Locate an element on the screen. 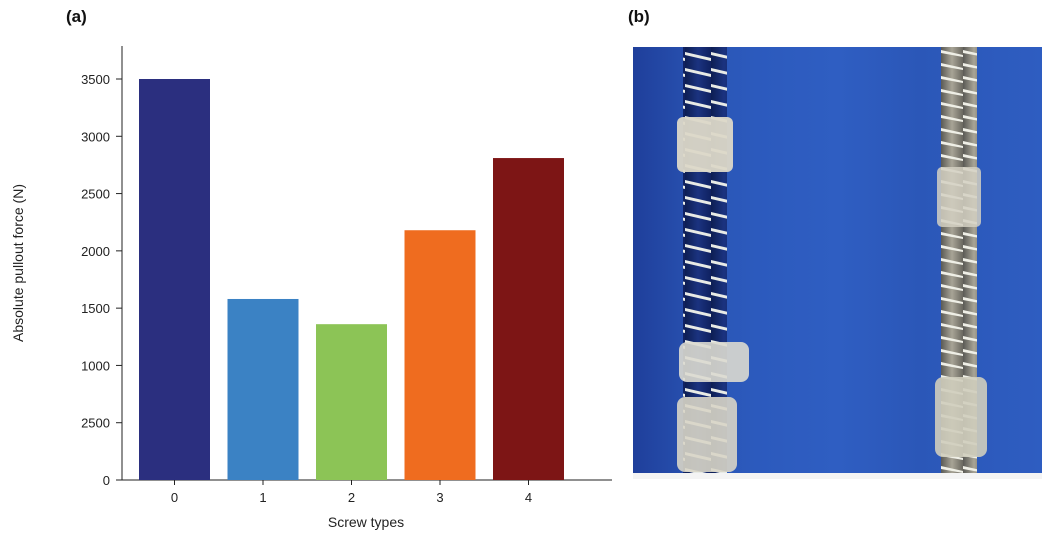 This screenshot has width=1042, height=534. y-ticks: 0 2500 1000 1500 2000 2500 3000 3500 is located at coordinates (101, 280).